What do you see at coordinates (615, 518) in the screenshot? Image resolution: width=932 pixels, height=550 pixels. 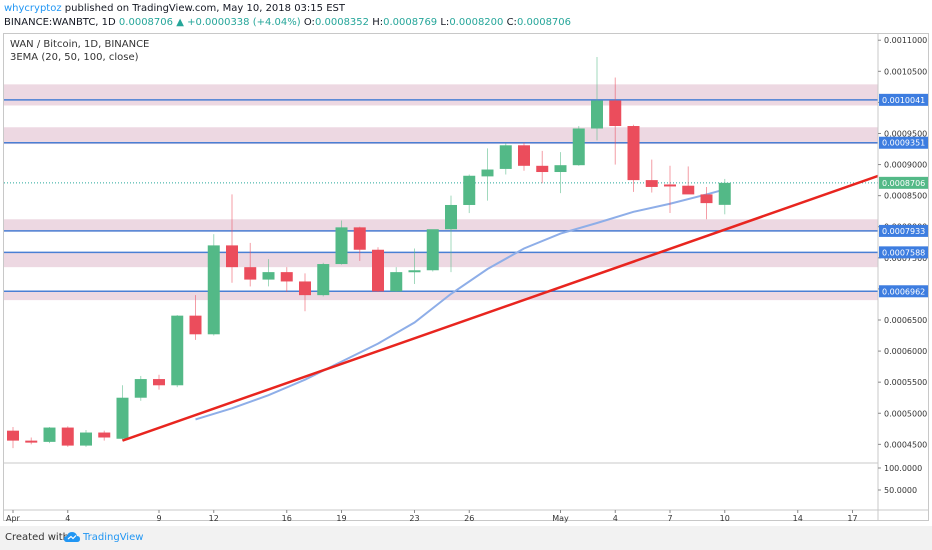 I see `x-tick-label-9: 4` at bounding box center [615, 518].